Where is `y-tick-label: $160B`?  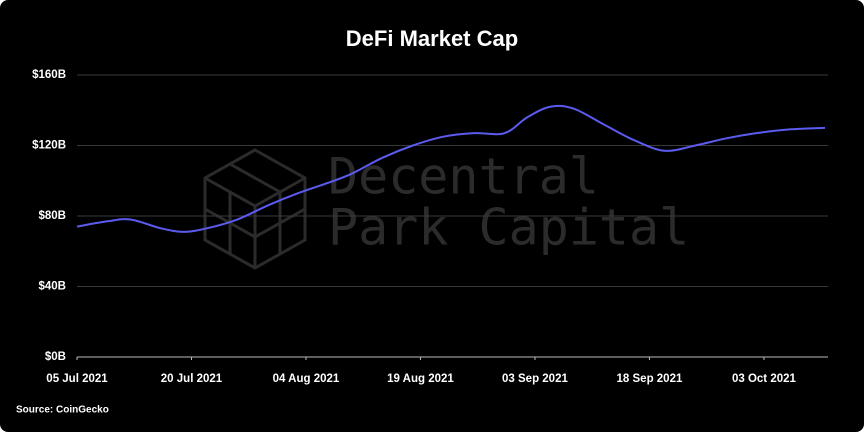
y-tick-label: $160B is located at coordinates (49, 75).